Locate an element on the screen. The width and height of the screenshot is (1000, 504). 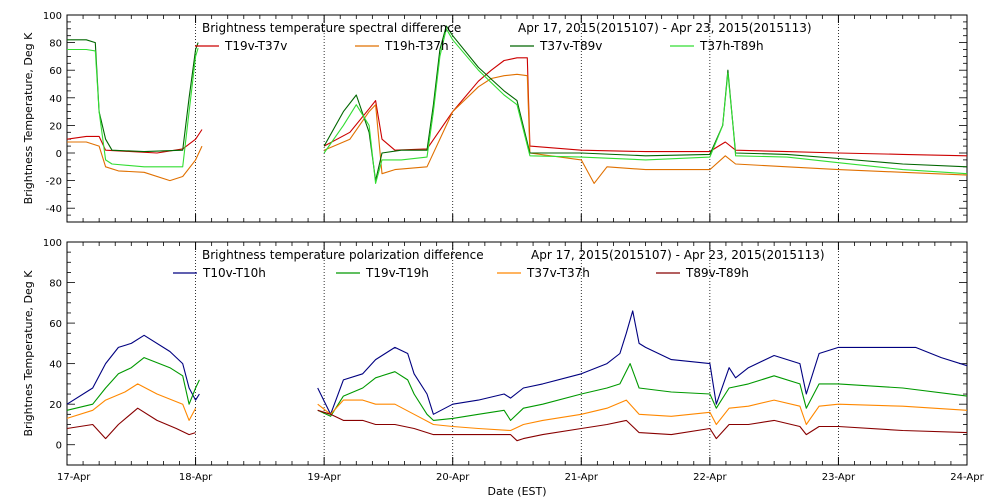
series-line-t89v-t89h is located at coordinates (517, 424).